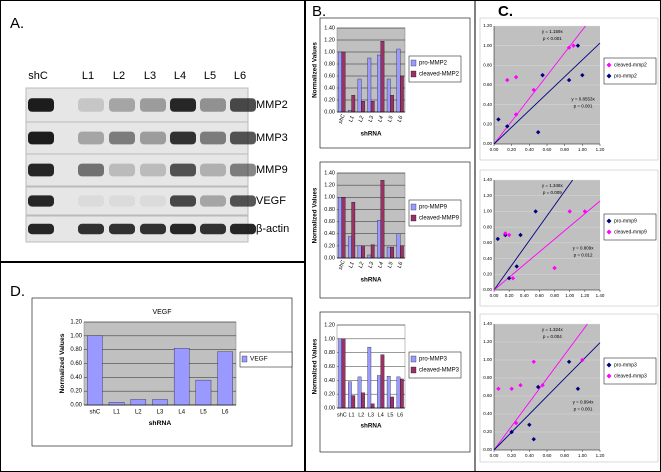  I want to click on panel-label: D., so click(17, 291).